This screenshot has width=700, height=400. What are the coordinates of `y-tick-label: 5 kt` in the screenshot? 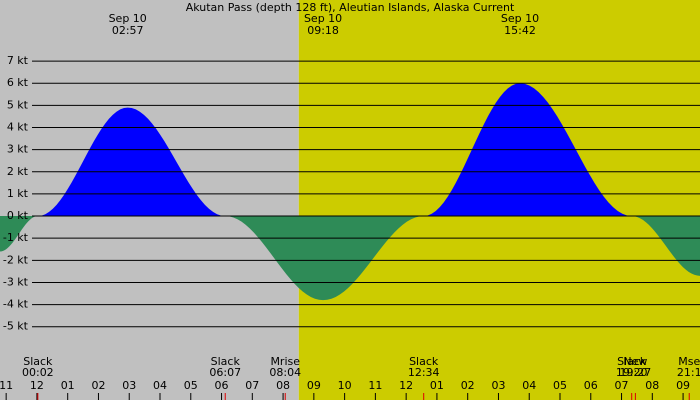 It's located at (18, 104).